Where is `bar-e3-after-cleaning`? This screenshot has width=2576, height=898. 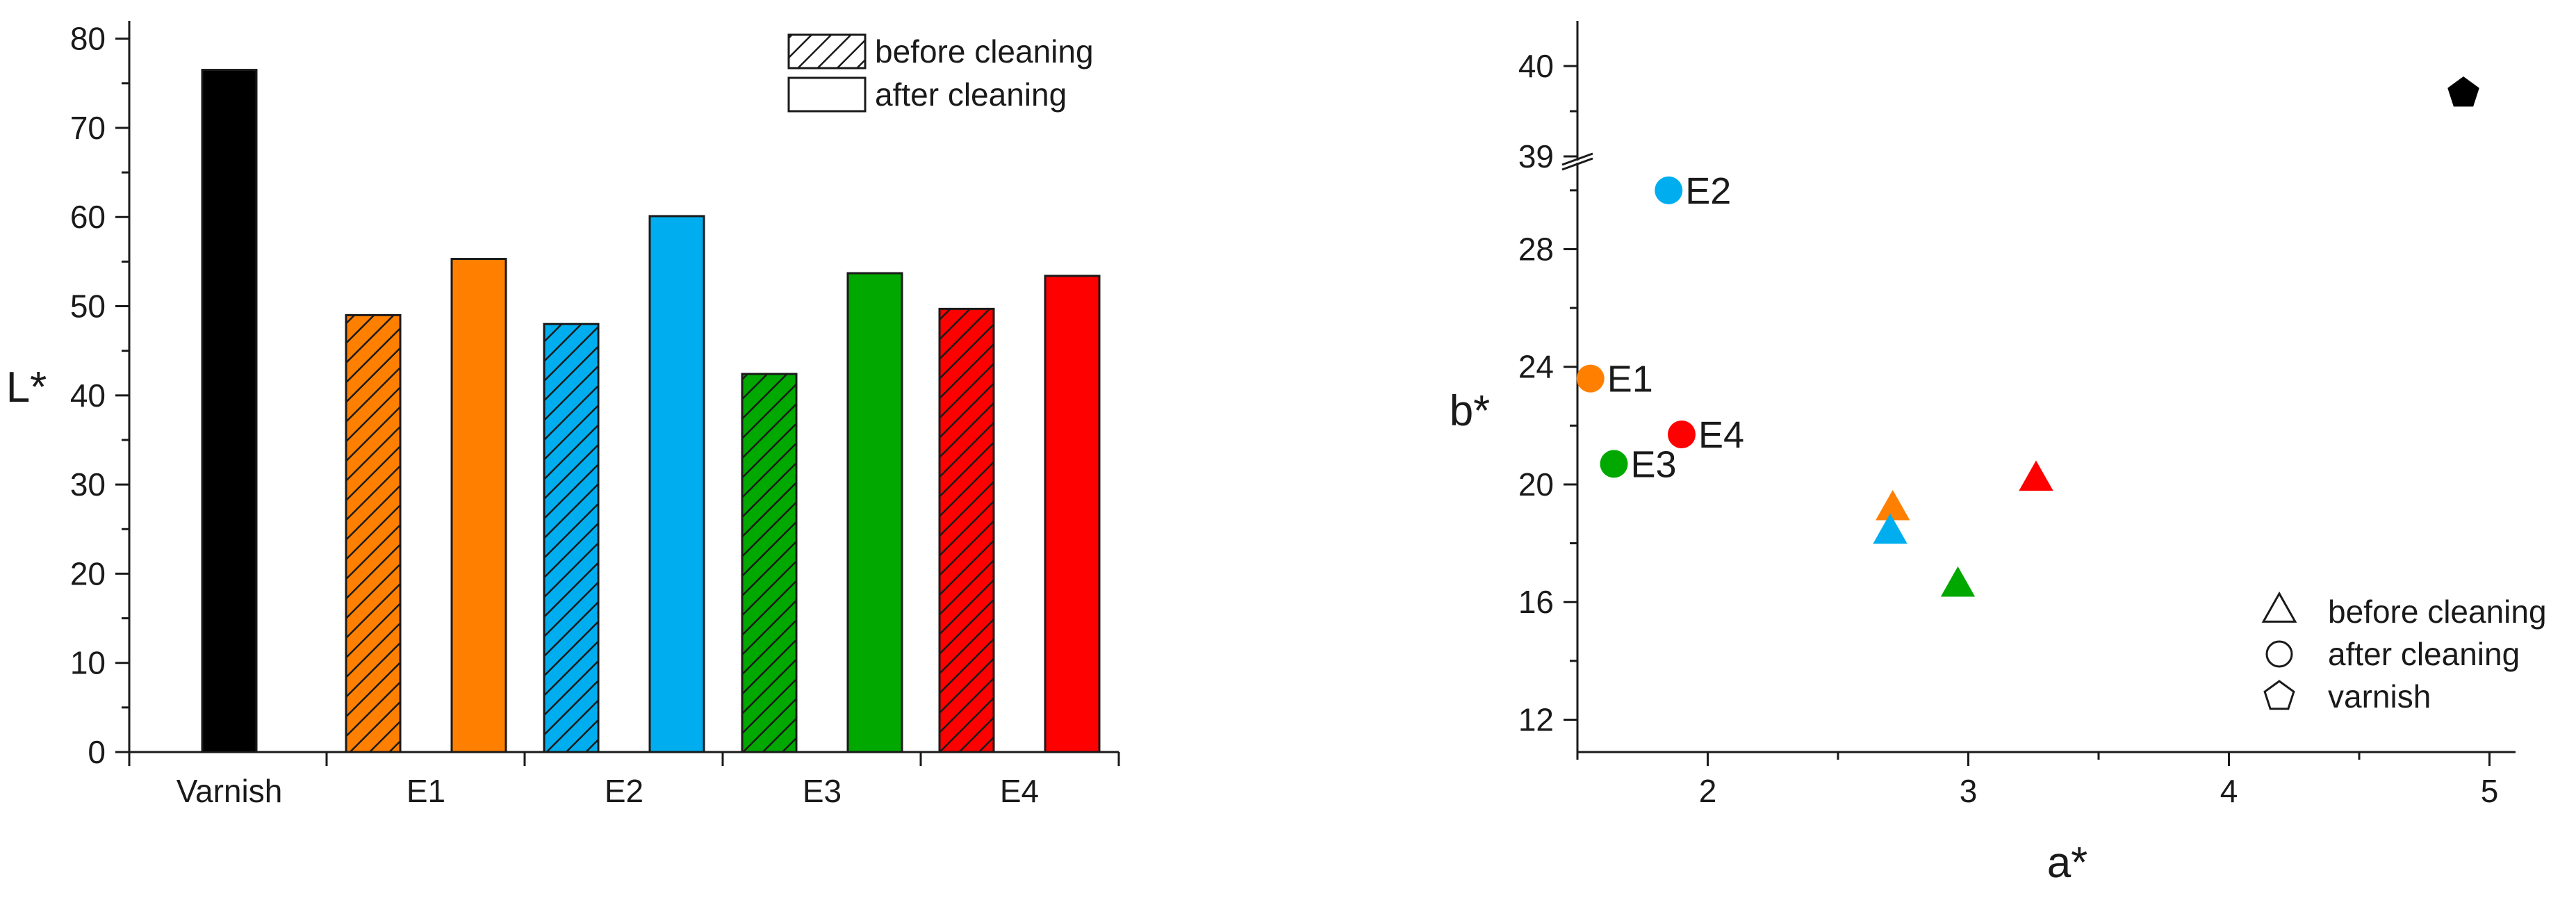 bar-e3-after-cleaning is located at coordinates (874, 512).